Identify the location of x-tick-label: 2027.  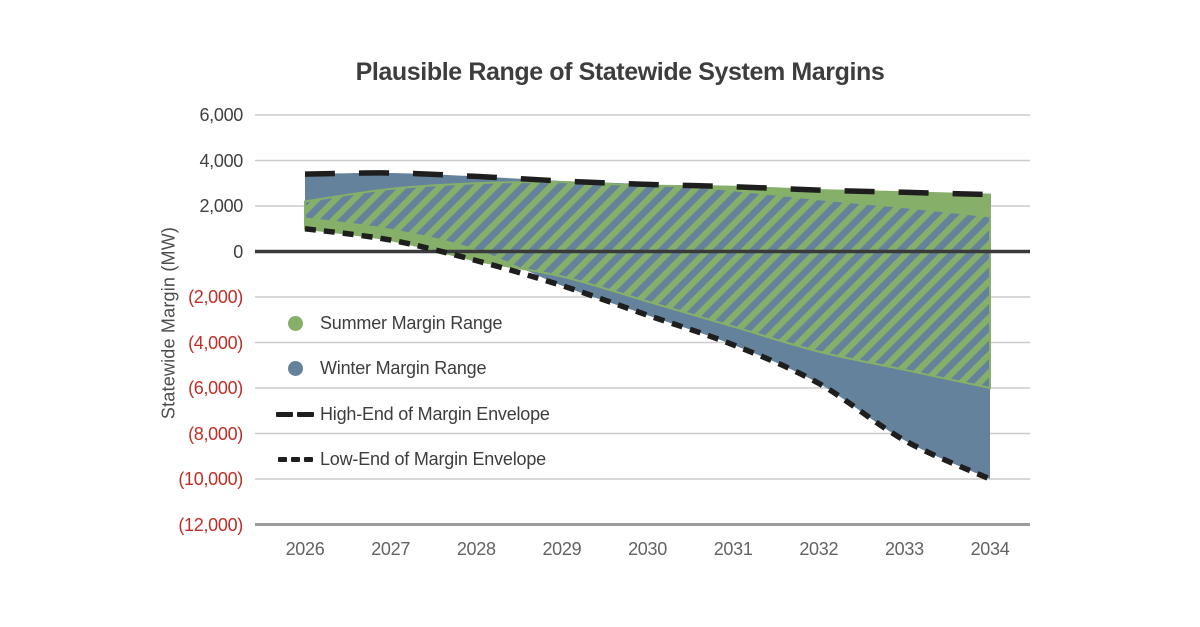
(391, 549).